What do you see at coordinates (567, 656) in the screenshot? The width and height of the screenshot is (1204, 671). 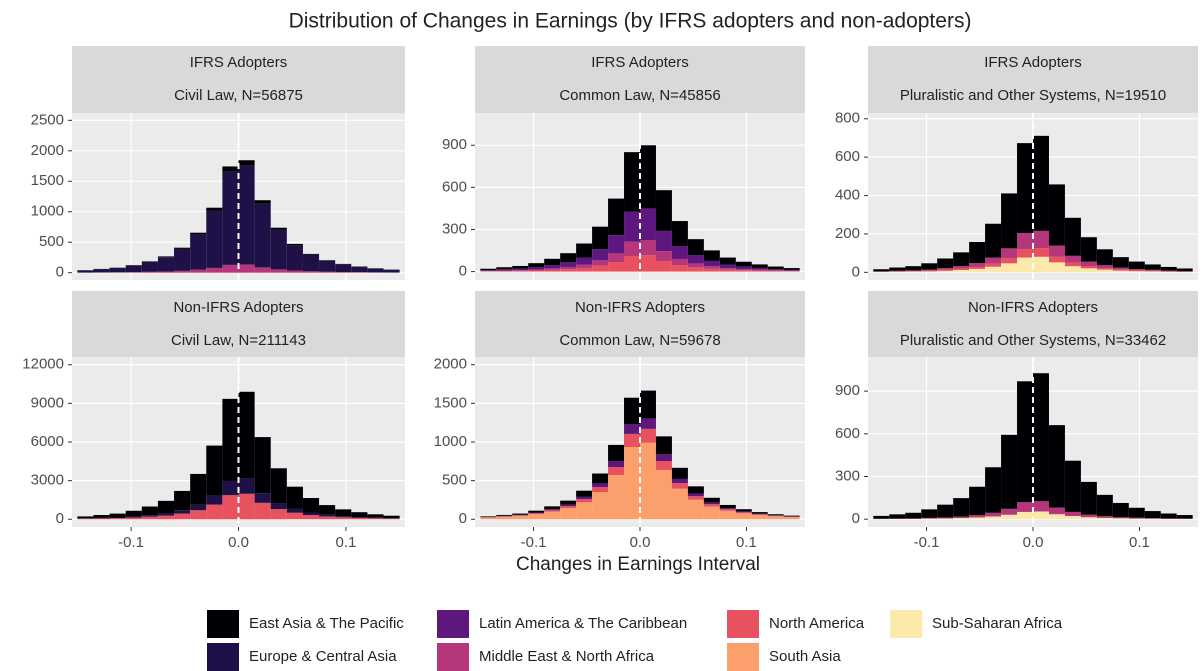 I see `legend-label: Middle East & North Africa` at bounding box center [567, 656].